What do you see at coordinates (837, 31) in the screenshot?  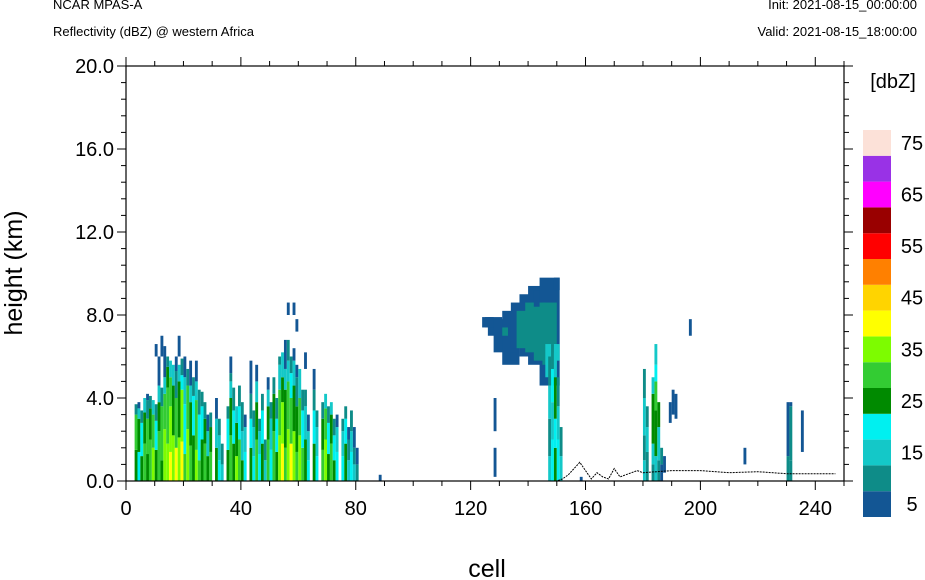 I see `valid-time: Valid: 2021-08-15_18:00:00` at bounding box center [837, 31].